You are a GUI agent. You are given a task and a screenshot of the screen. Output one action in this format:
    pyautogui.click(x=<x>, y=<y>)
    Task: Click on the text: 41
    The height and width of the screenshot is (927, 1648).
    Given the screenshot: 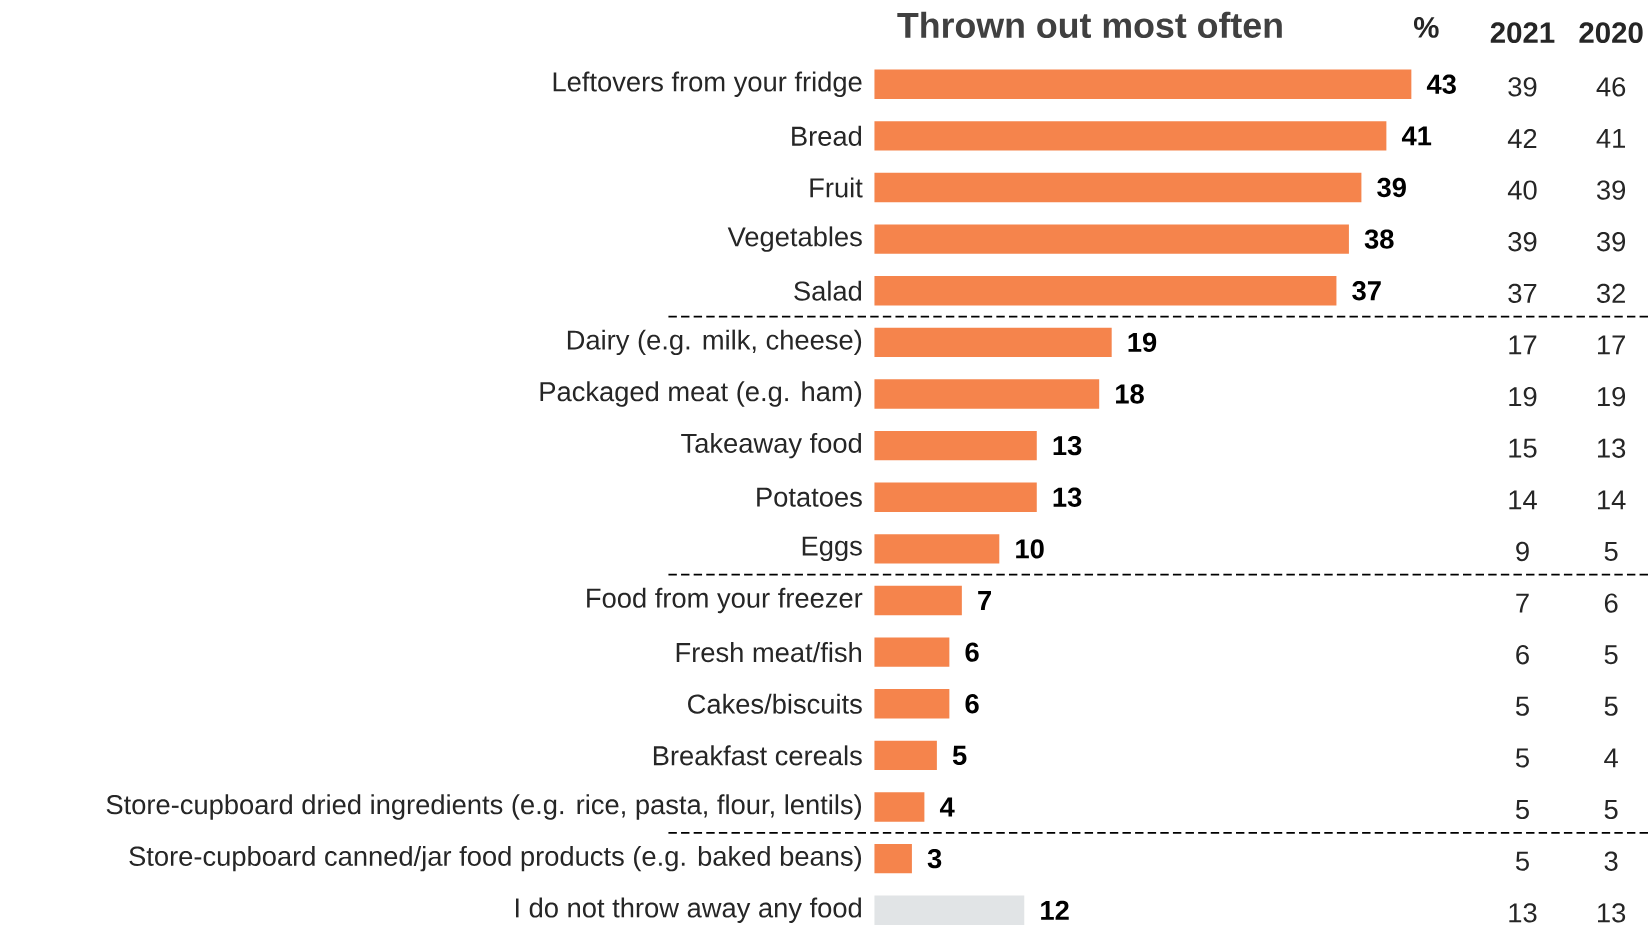 What is the action you would take?
    pyautogui.click(x=1610, y=138)
    